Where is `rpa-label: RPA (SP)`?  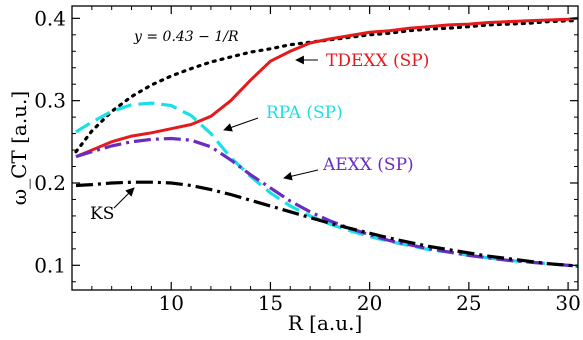
rpa-label: RPA (SP) is located at coordinates (304, 113).